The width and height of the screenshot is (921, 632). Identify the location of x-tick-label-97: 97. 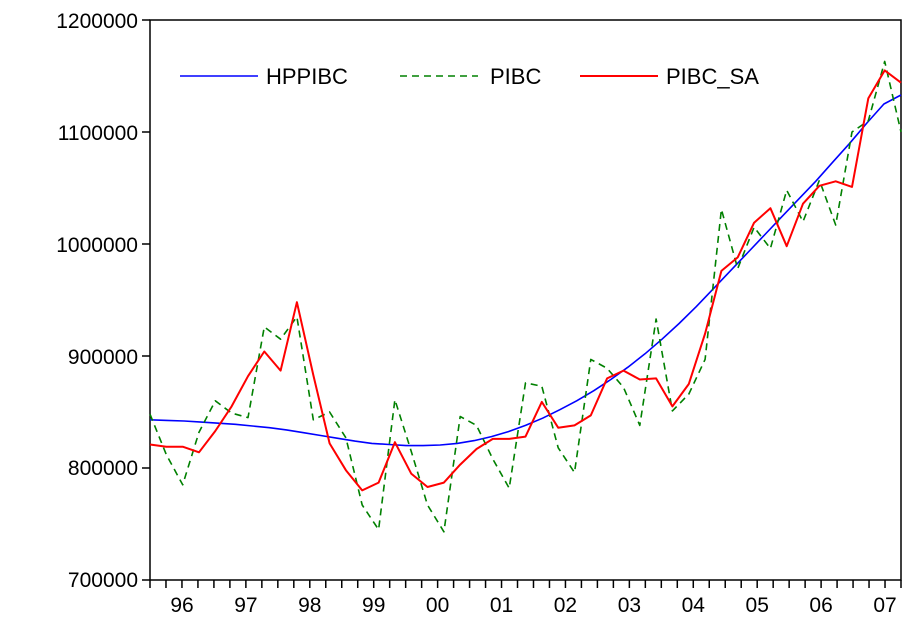
(245, 605).